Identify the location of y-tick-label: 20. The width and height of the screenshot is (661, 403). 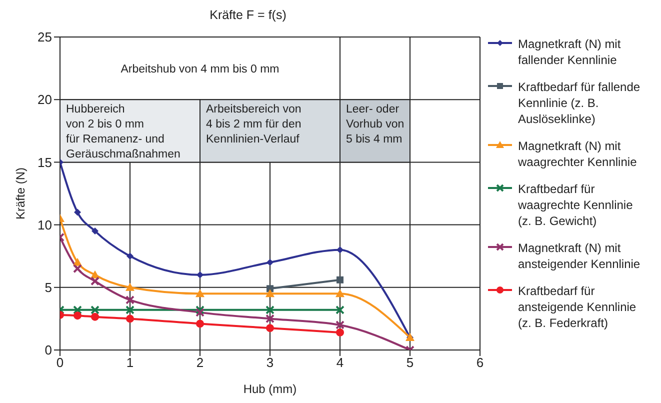
(45, 100).